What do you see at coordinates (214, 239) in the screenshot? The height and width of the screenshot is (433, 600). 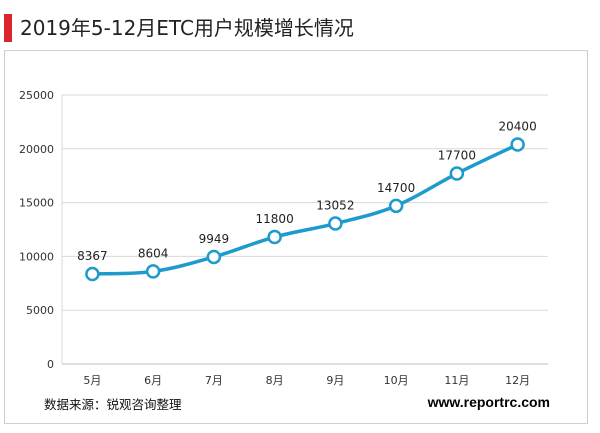 I see `data-label: 9949` at bounding box center [214, 239].